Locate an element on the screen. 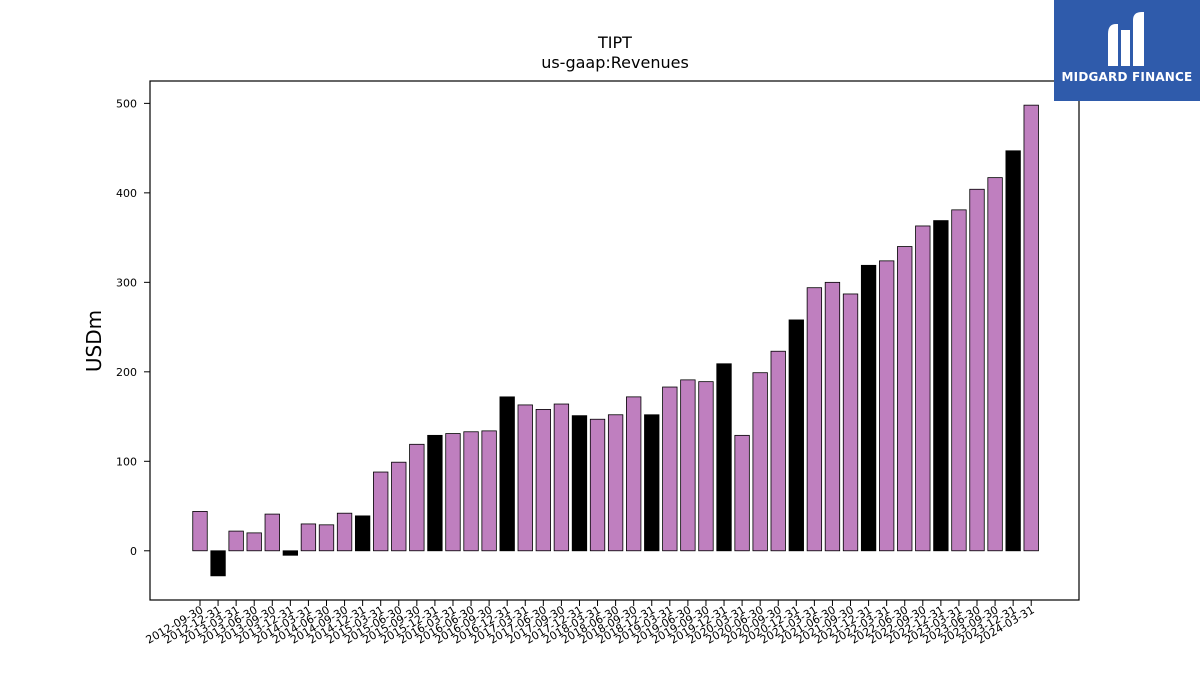  brand-name: MIDGARD FINANCE is located at coordinates (1127, 77).